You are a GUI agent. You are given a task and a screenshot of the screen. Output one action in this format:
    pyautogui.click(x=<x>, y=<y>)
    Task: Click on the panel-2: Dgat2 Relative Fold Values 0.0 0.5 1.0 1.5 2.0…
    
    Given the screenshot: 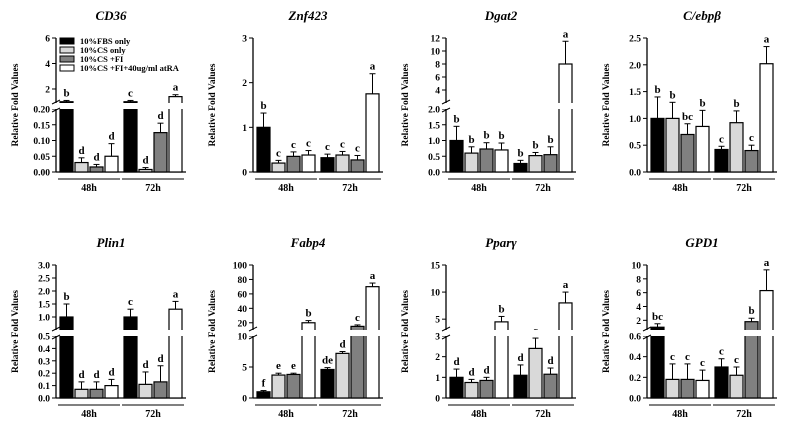 What is the action you would take?
    pyautogui.click(x=489, y=101)
    